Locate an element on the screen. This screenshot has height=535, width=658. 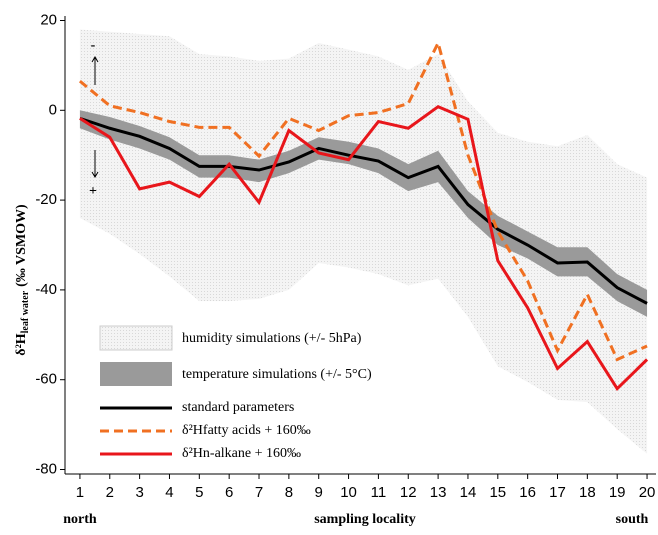
y-tick-label: -60 is located at coordinates (46, 379).